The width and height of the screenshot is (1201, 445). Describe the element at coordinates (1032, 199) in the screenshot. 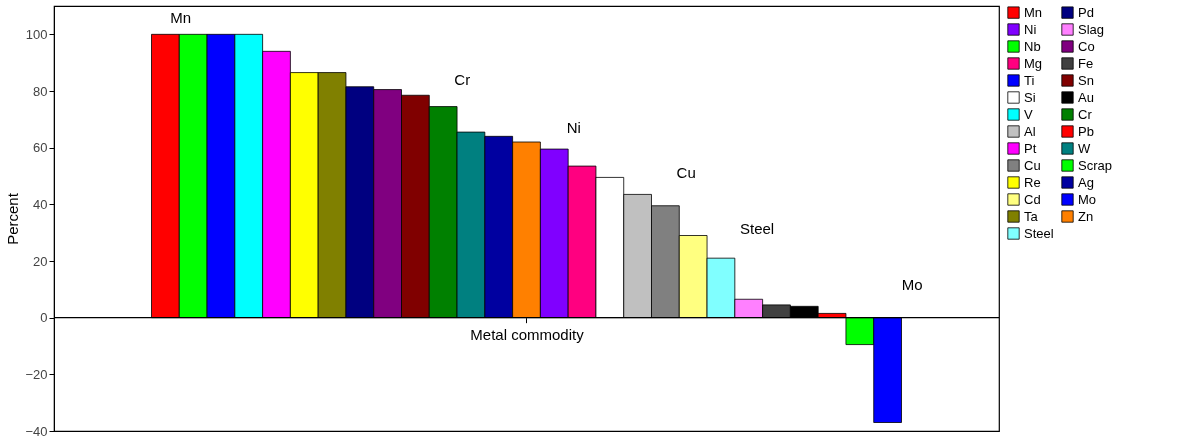

I see `legend-label: Cd` at that location.